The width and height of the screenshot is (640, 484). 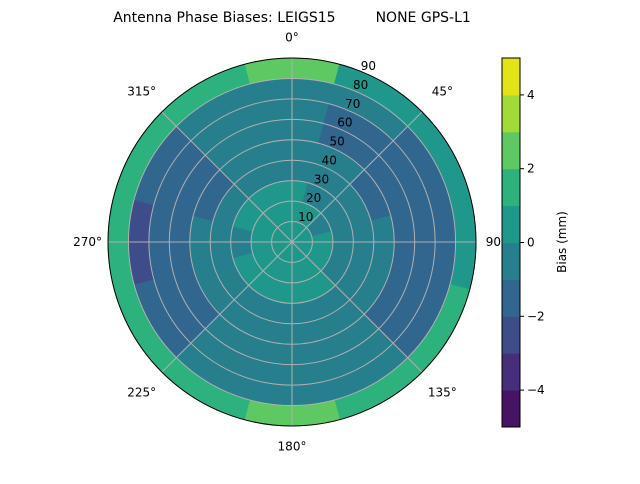 What do you see at coordinates (292, 38) in the screenshot?
I see `theta-tick-label: 0°` at bounding box center [292, 38].